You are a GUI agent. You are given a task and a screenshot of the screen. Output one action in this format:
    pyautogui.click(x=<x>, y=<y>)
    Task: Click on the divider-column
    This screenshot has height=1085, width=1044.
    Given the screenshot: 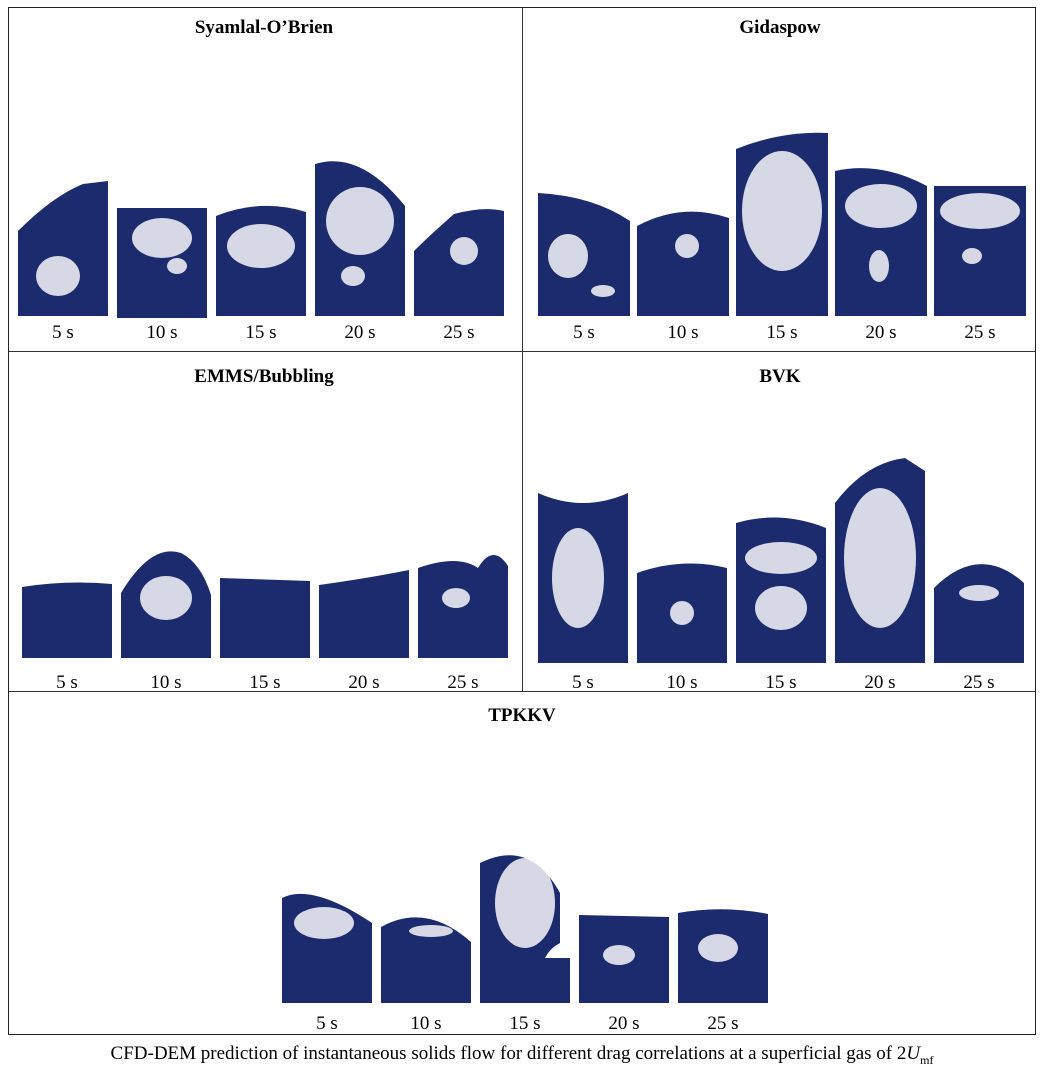 What is the action you would take?
    pyautogui.click(x=522, y=349)
    